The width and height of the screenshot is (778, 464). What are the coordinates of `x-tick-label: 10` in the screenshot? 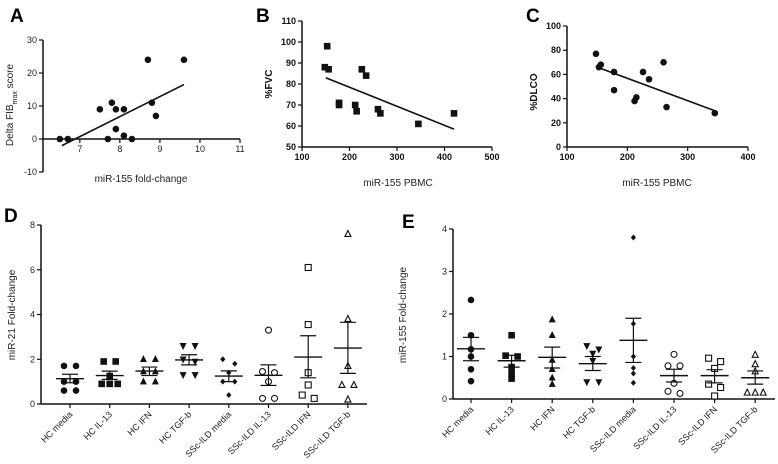 It's located at (200, 149).